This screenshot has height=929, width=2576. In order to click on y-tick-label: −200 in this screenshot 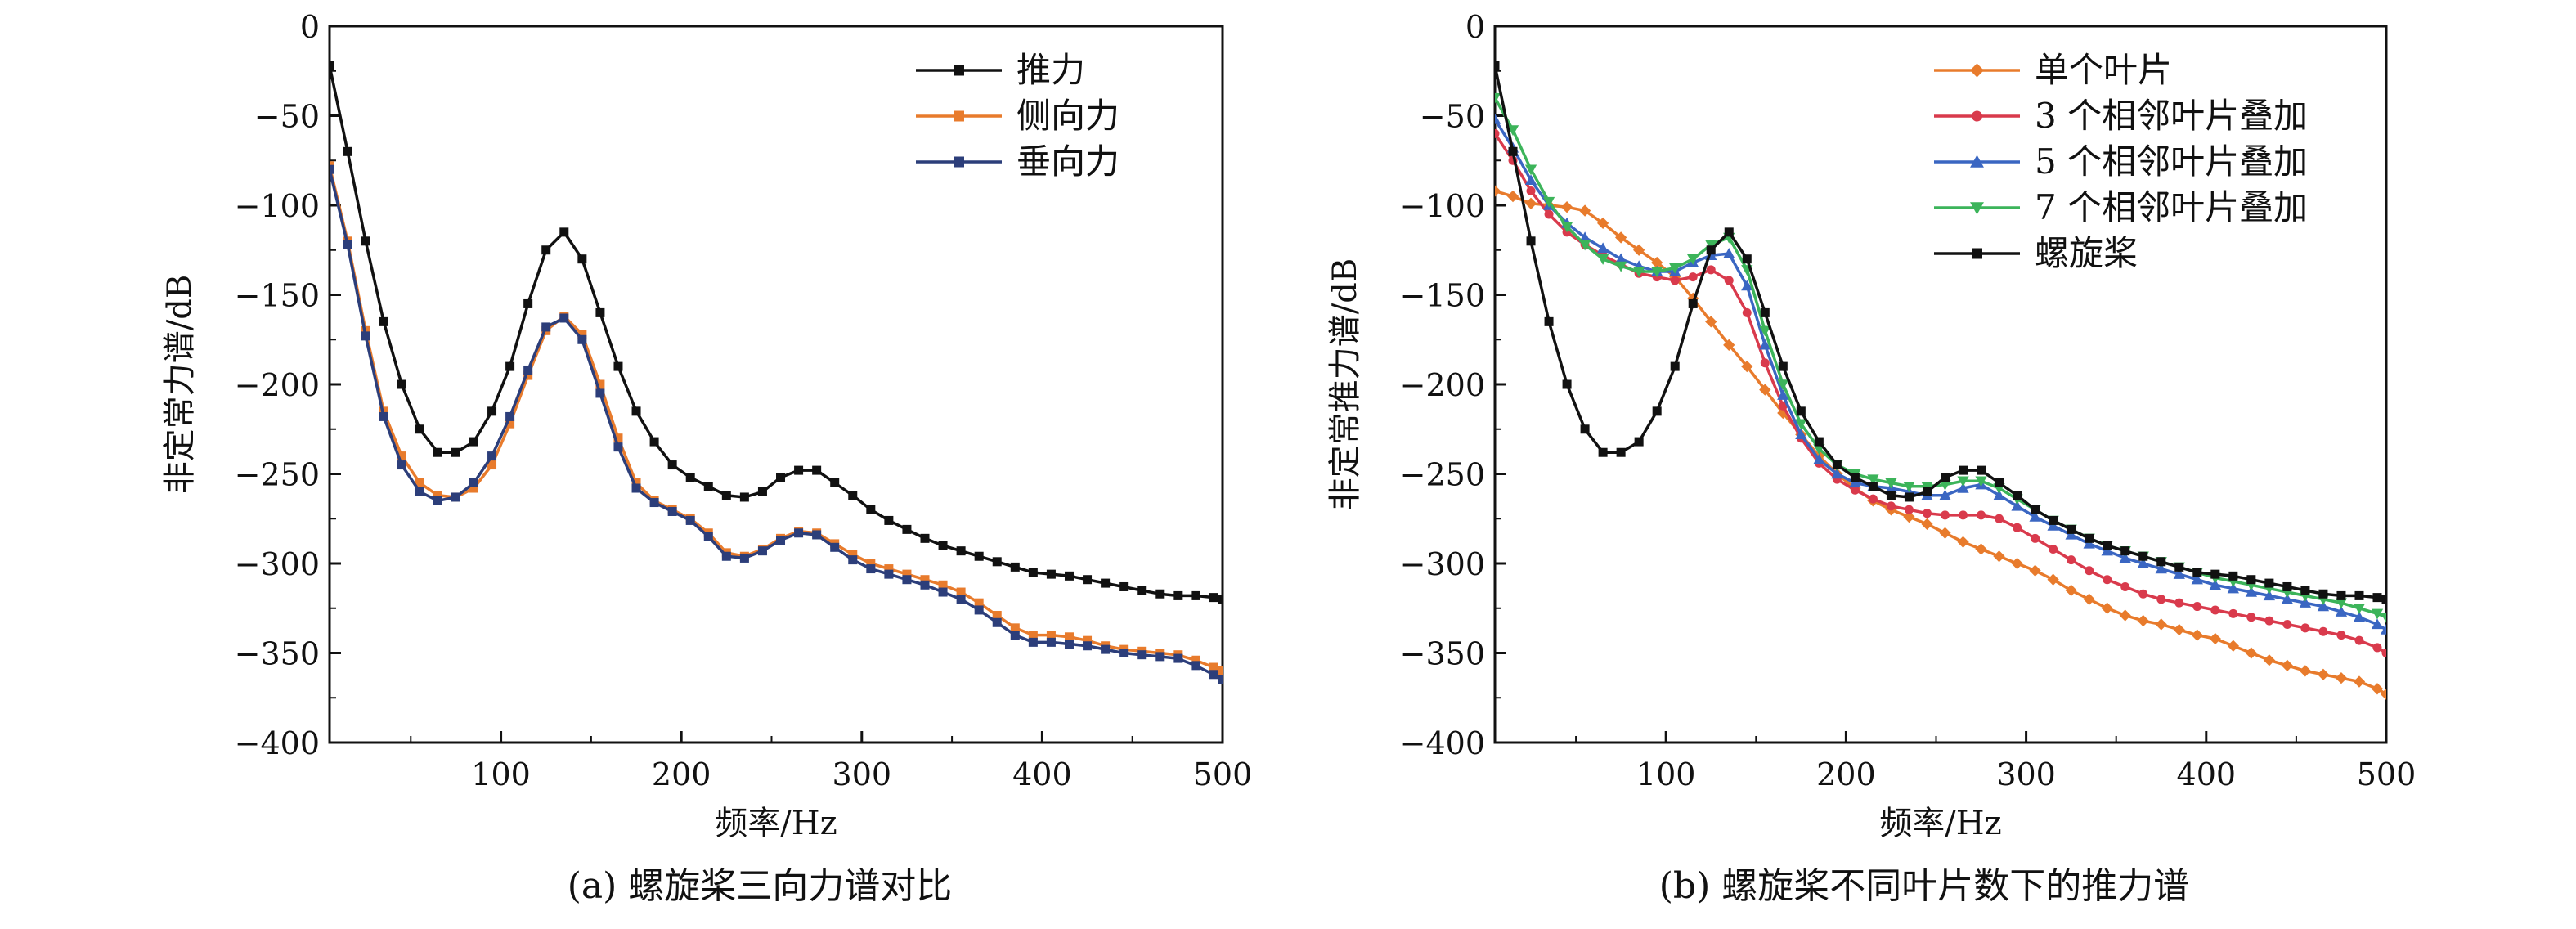, I will do `click(1442, 385)`.